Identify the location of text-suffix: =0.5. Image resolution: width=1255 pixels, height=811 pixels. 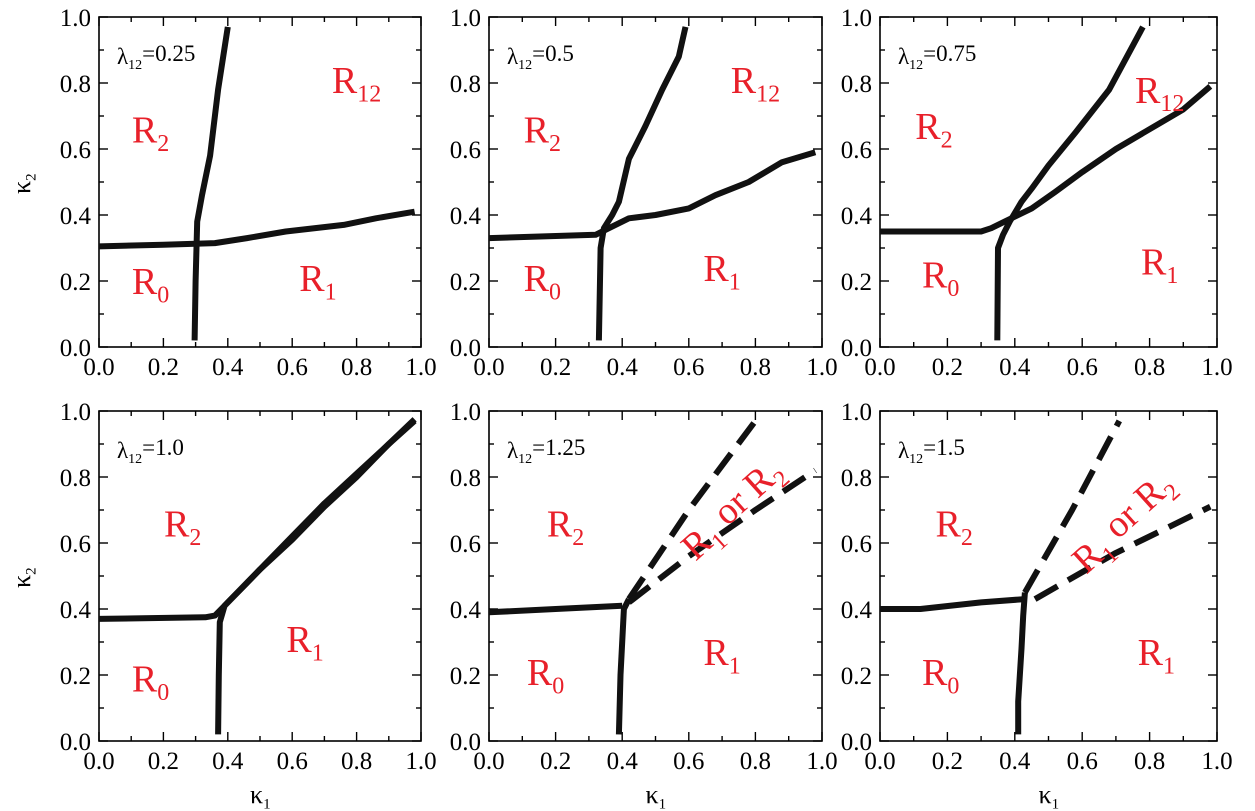
(553, 53).